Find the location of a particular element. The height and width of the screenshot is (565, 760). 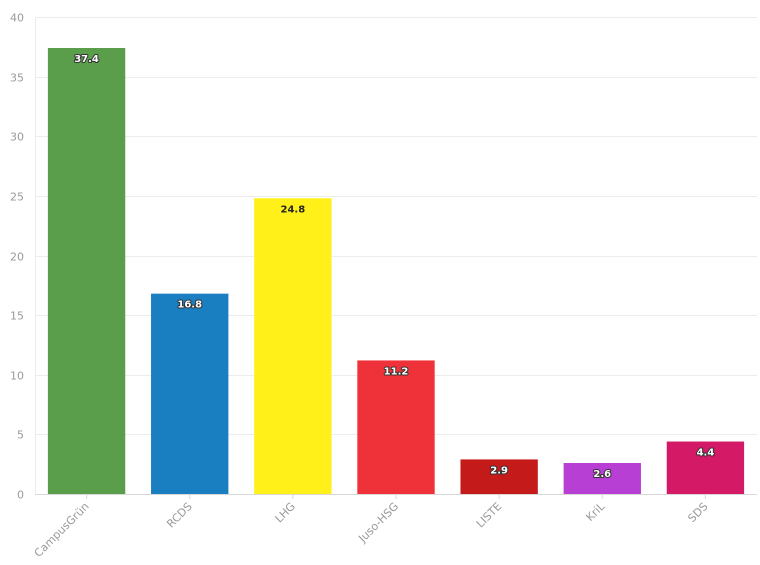

y-tick-label: 5 is located at coordinates (20, 435).